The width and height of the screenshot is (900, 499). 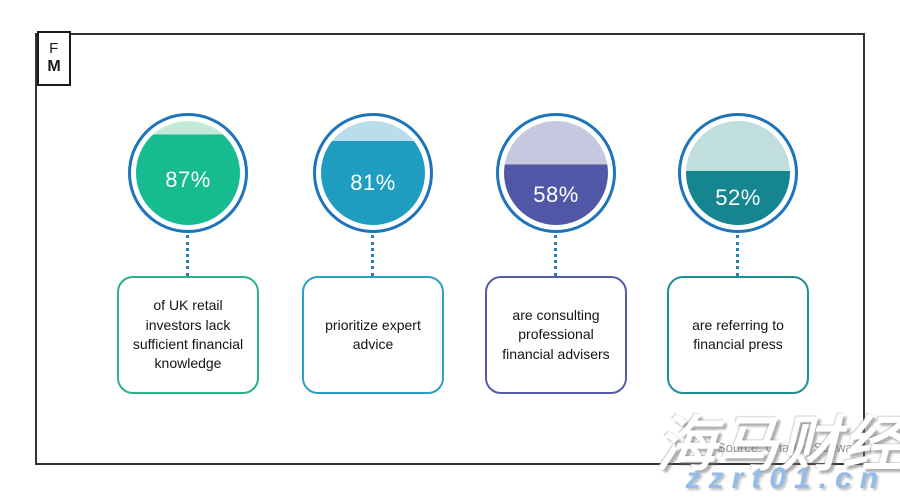 I want to click on gauge-description-box: prioritize expert advice, so click(x=373, y=335).